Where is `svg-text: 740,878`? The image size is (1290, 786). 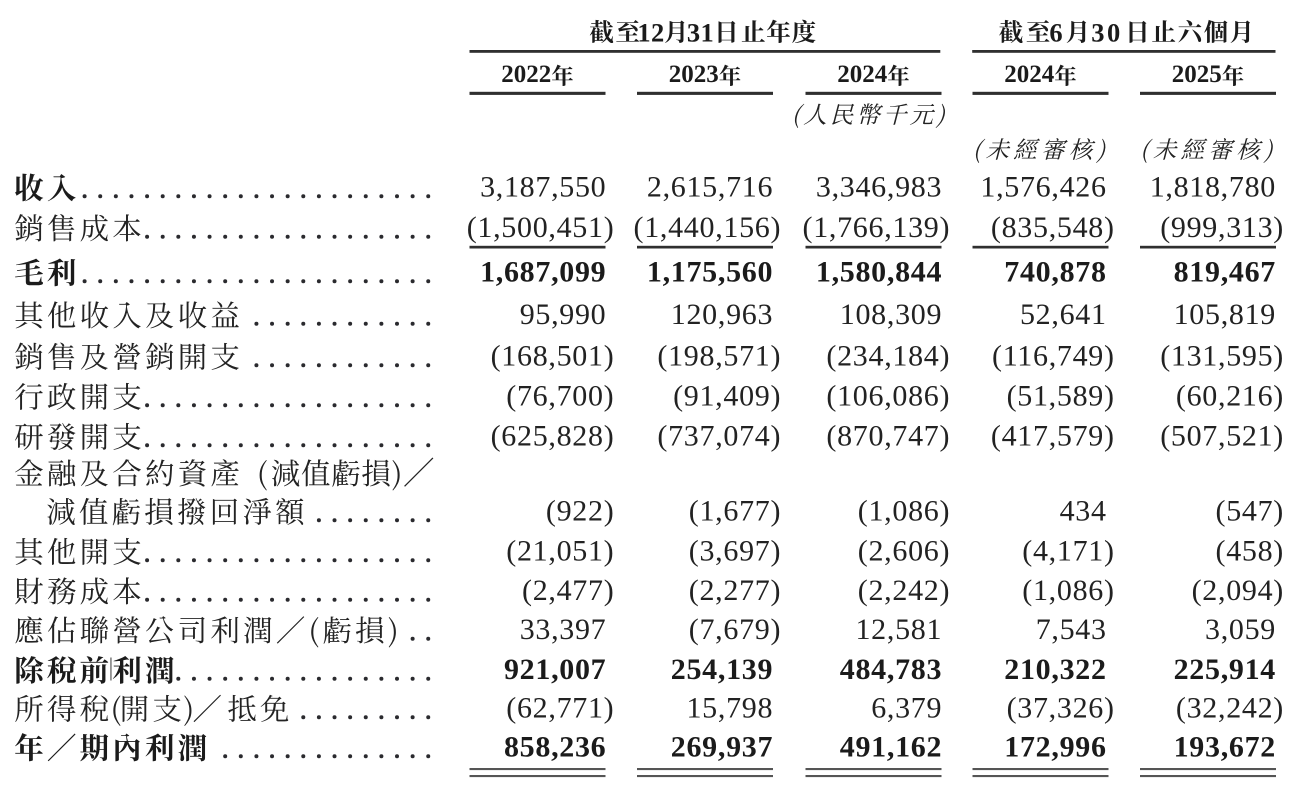
svg-text: 740,878 is located at coordinates (1055, 272).